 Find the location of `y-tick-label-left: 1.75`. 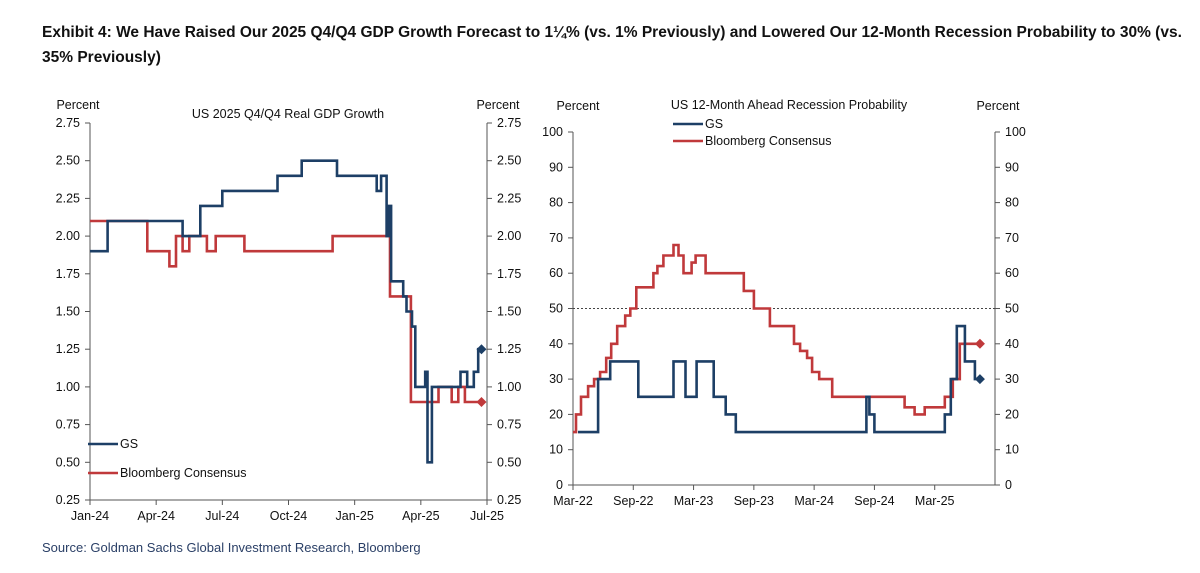

y-tick-label-left: 1.75 is located at coordinates (68, 274).